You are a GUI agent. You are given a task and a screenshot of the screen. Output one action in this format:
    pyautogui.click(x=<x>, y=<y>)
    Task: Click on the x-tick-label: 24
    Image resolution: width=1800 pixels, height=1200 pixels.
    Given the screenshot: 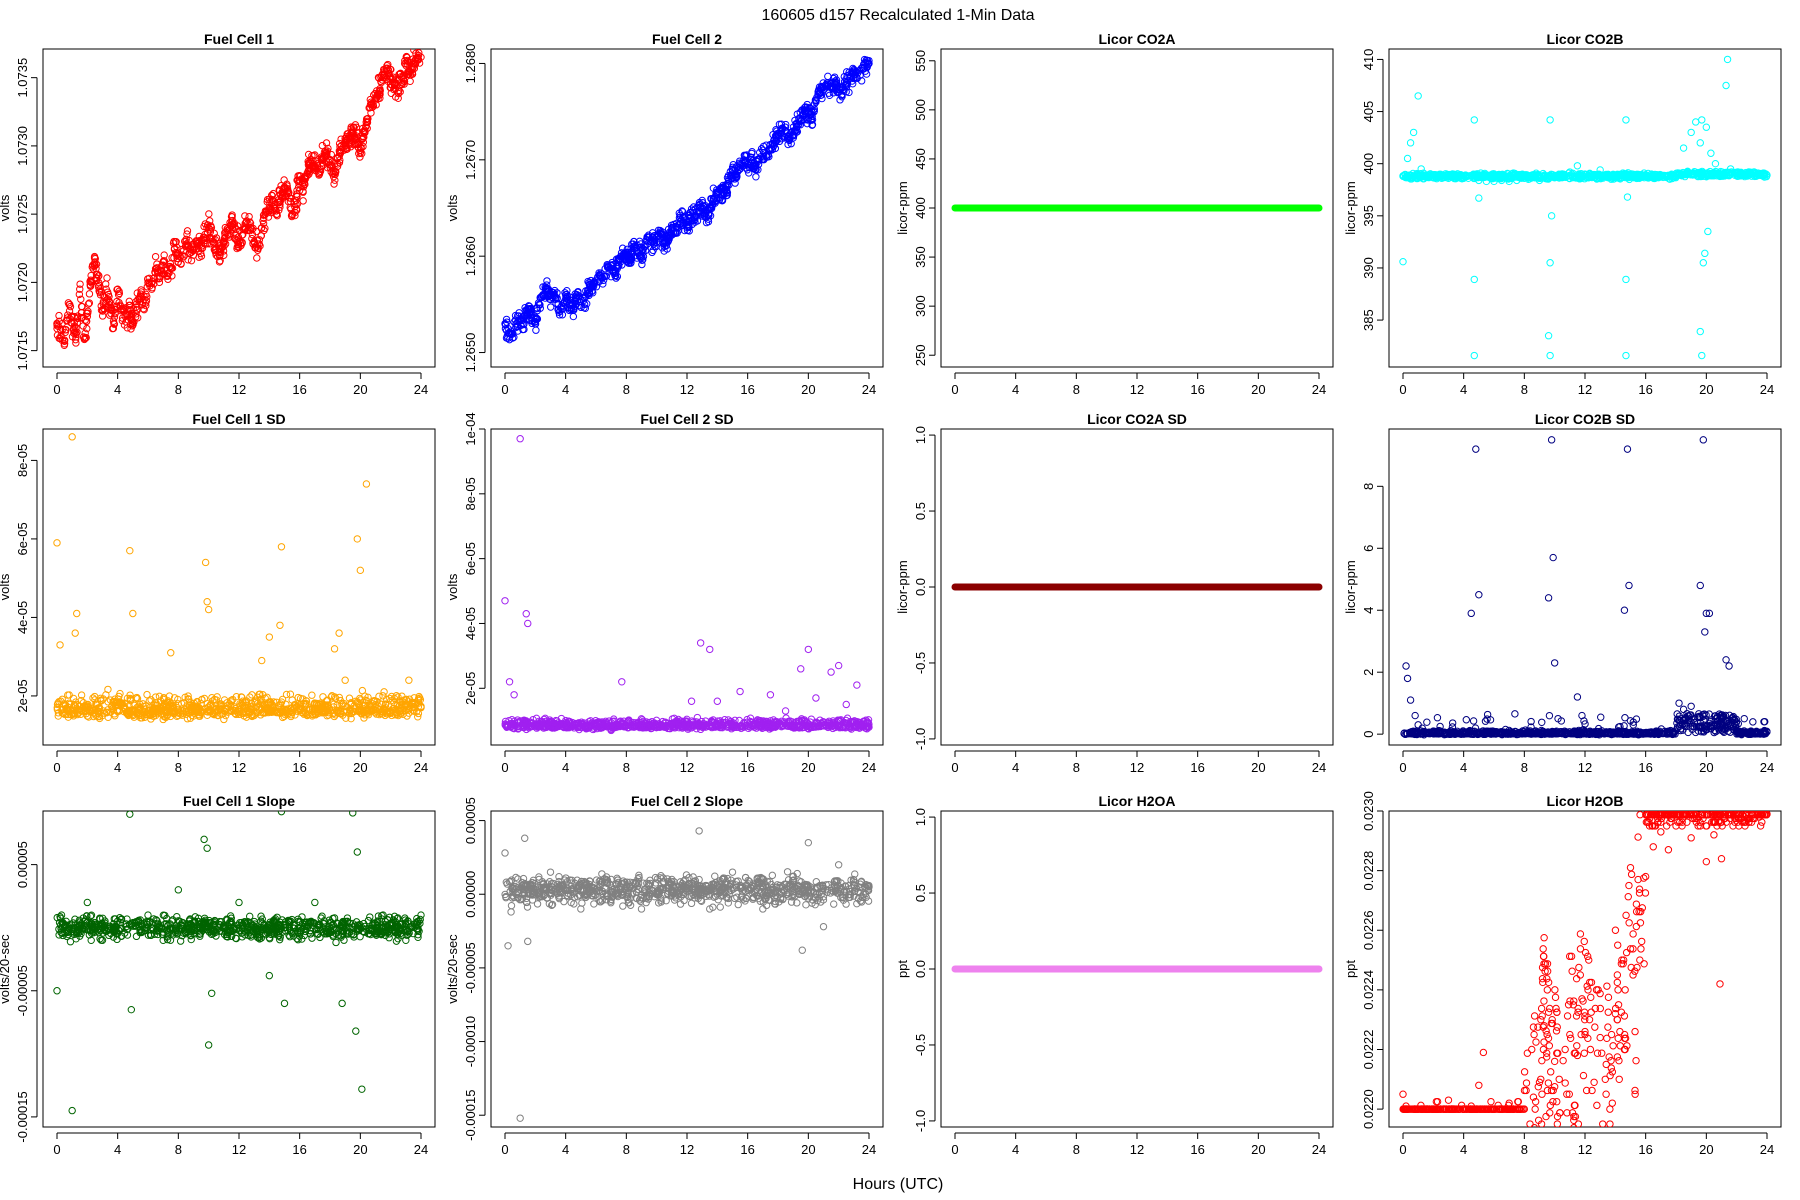 What is the action you would take?
    pyautogui.click(x=421, y=389)
    